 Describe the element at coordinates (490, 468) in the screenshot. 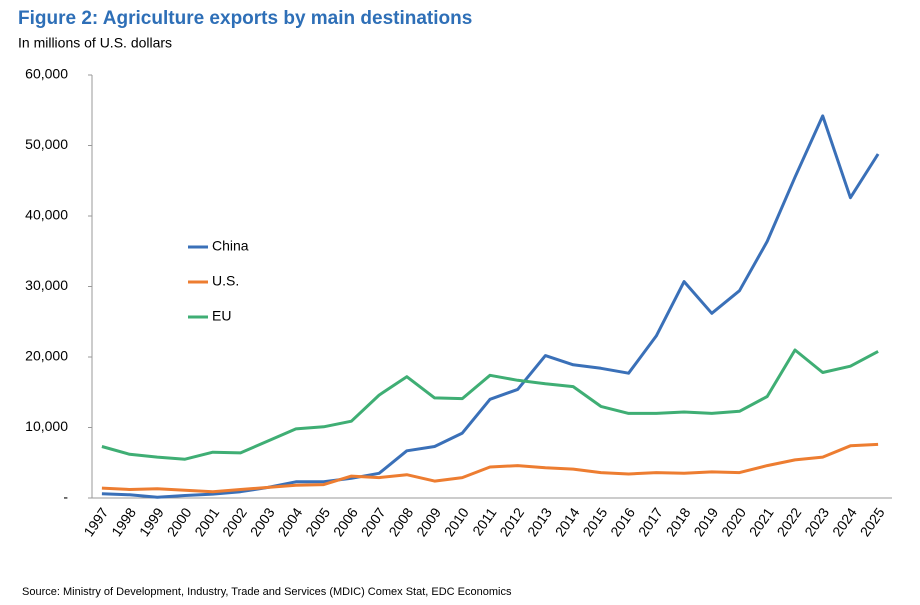

I see `series-line` at that location.